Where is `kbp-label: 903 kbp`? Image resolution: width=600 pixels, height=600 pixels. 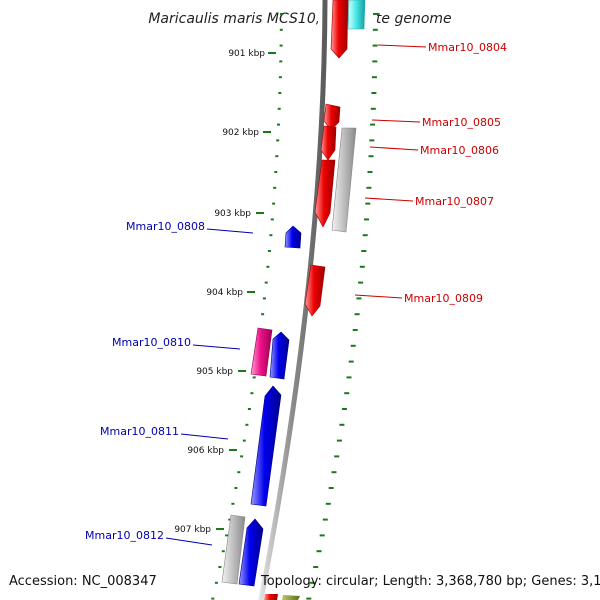
kbp-label: 903 kbp is located at coordinates (232, 214).